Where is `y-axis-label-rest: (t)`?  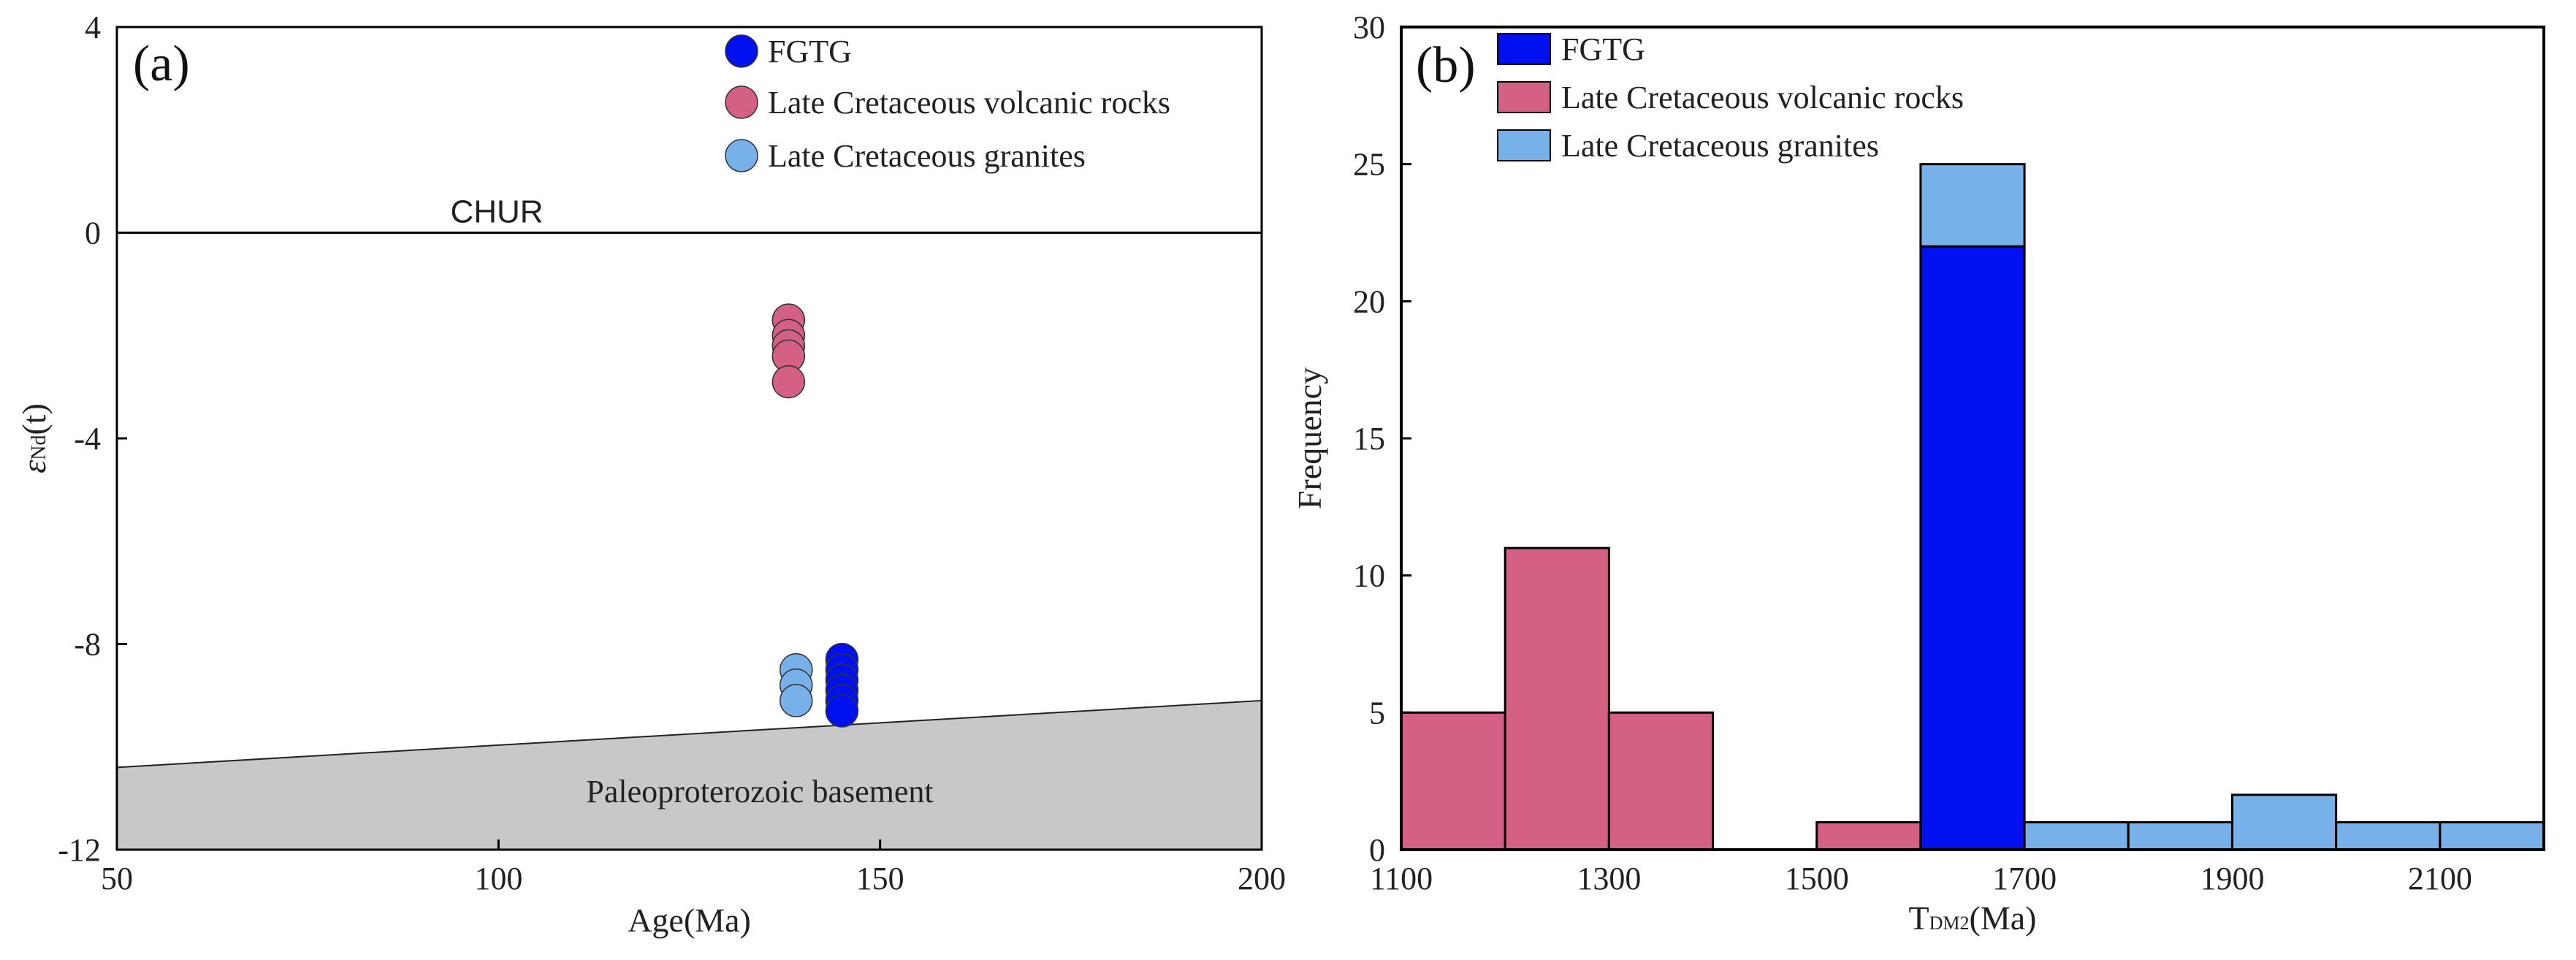
y-axis-label-rest: (t) is located at coordinates (34, 419).